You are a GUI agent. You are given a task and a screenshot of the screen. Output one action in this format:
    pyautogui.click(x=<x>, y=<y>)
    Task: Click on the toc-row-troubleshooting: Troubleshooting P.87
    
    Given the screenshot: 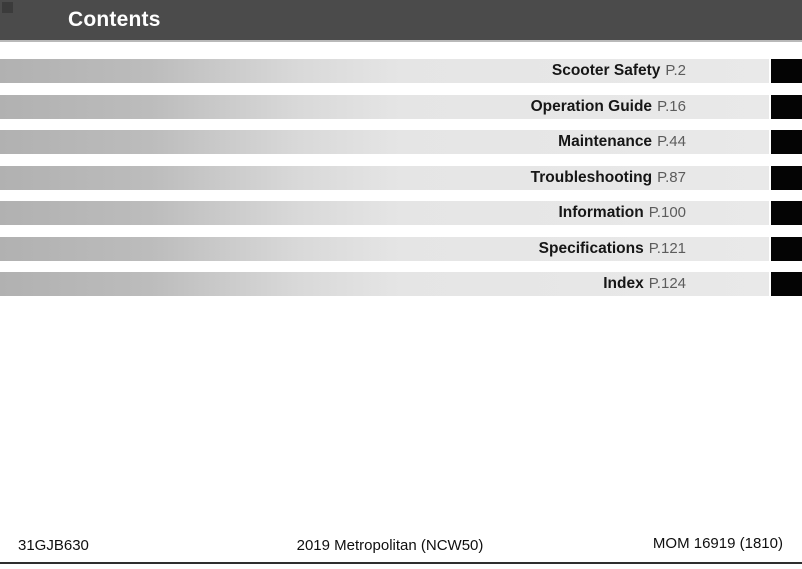 What is the action you would take?
    pyautogui.click(x=401, y=177)
    